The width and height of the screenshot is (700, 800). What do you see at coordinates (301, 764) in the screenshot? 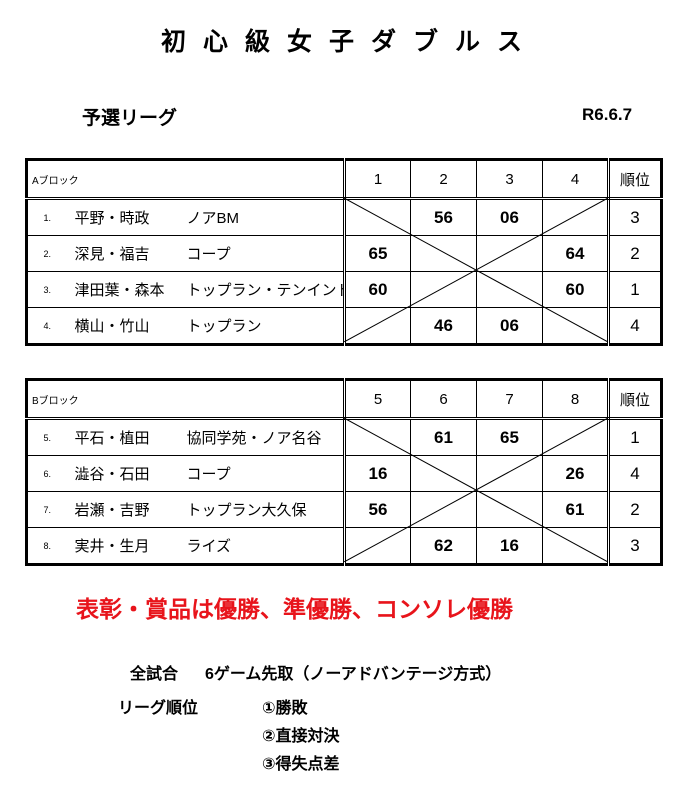
I see `ranking-criterion: ③得失点差` at bounding box center [301, 764].